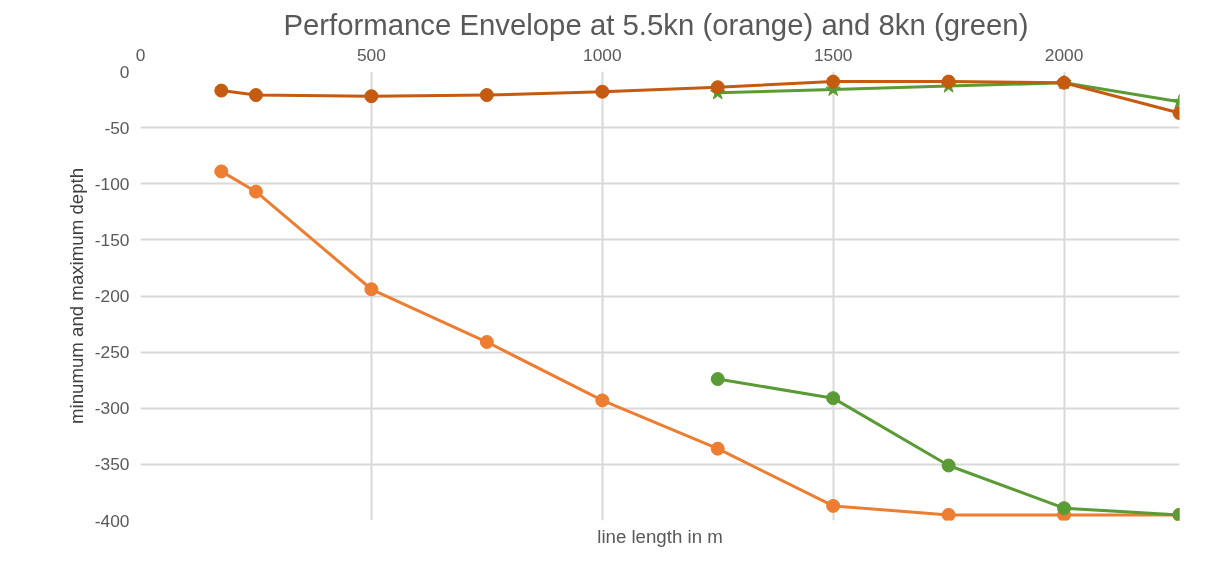 This screenshot has height=580, width=1224. I want to click on x-tick-label: 1500, so click(833, 54).